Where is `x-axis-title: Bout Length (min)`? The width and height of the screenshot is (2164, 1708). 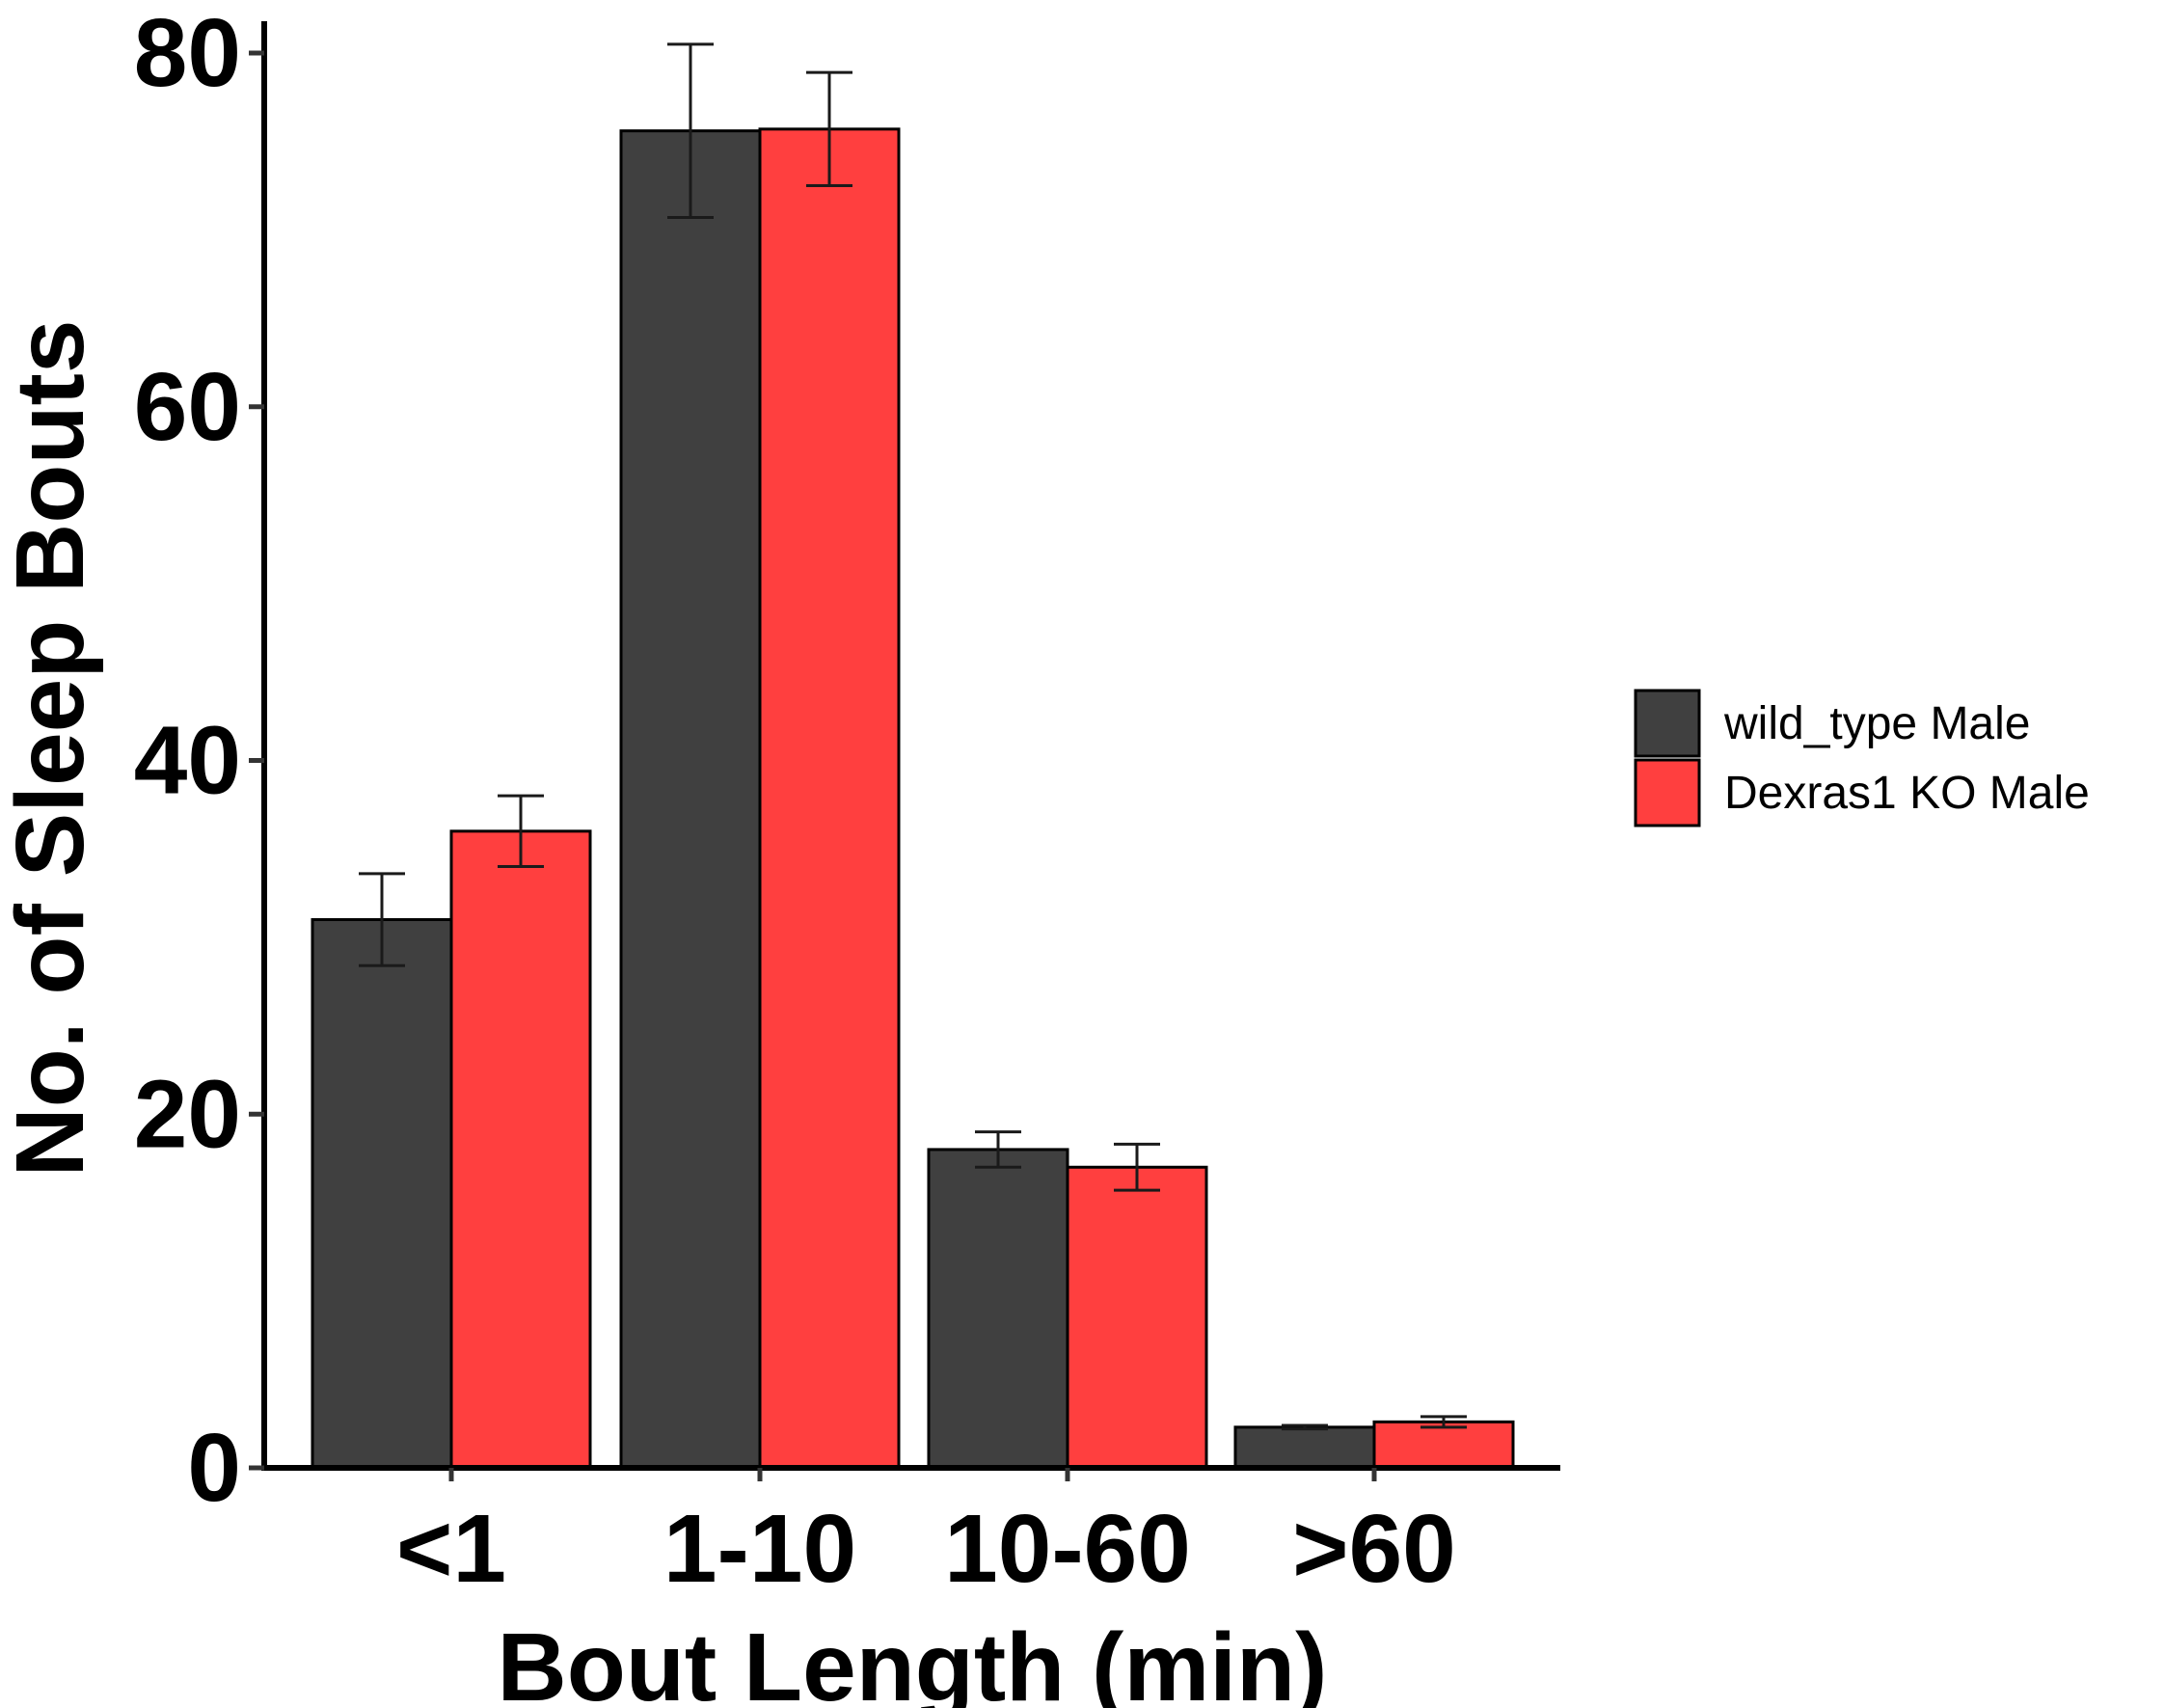
x-axis-title: Bout Length (min) is located at coordinates (913, 1660).